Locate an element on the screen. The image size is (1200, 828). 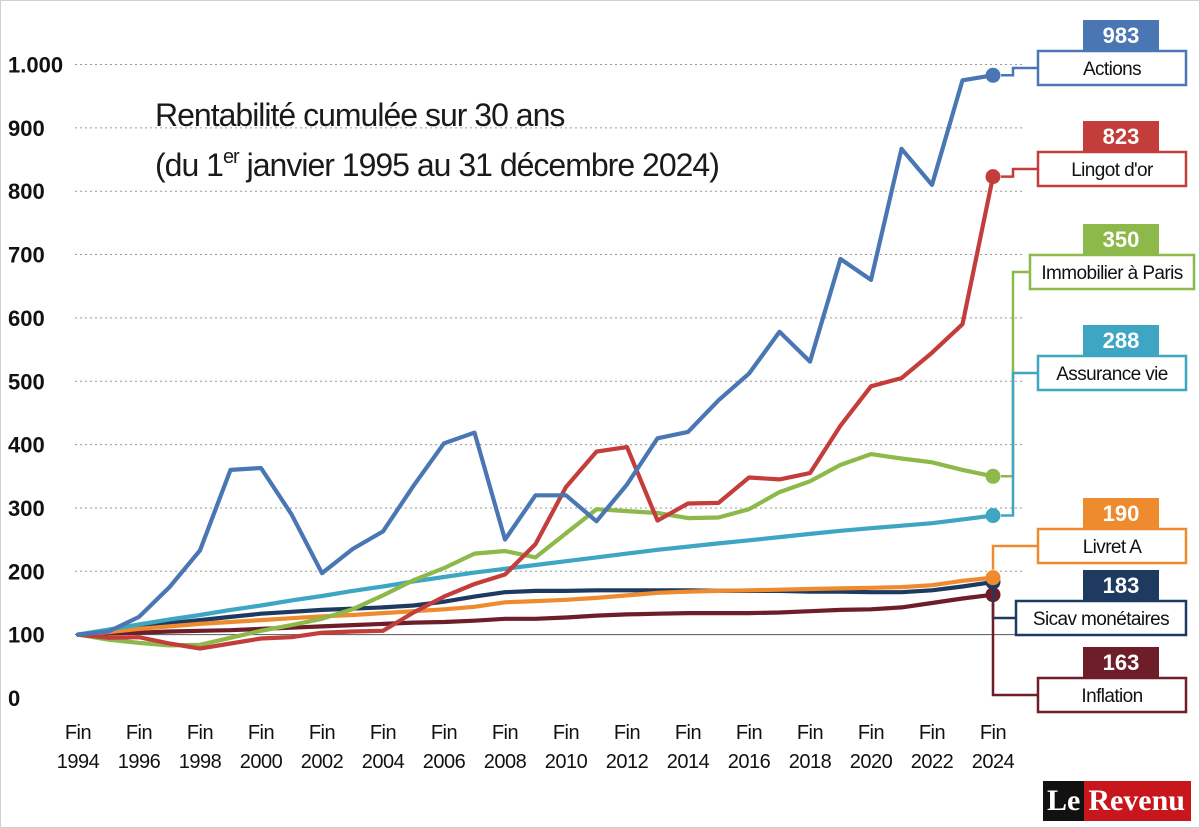
end-marker-immobilier-a-paris is located at coordinates (993, 476).